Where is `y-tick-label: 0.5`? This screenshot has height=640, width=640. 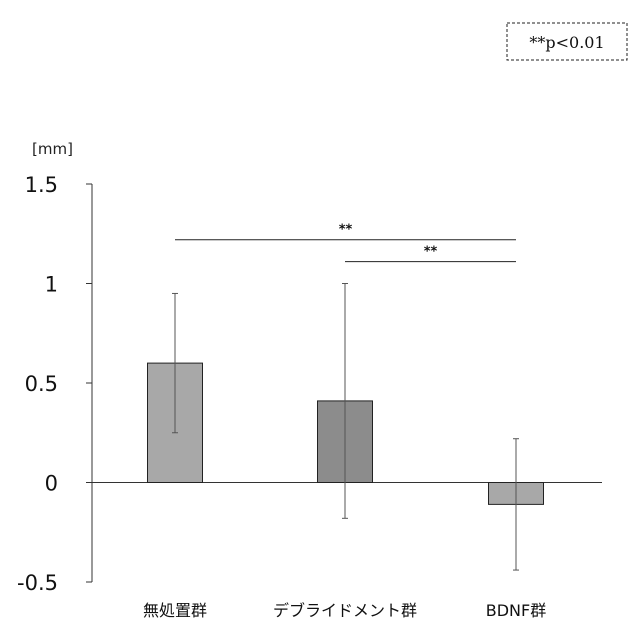 y-tick-label: 0.5 is located at coordinates (41, 384).